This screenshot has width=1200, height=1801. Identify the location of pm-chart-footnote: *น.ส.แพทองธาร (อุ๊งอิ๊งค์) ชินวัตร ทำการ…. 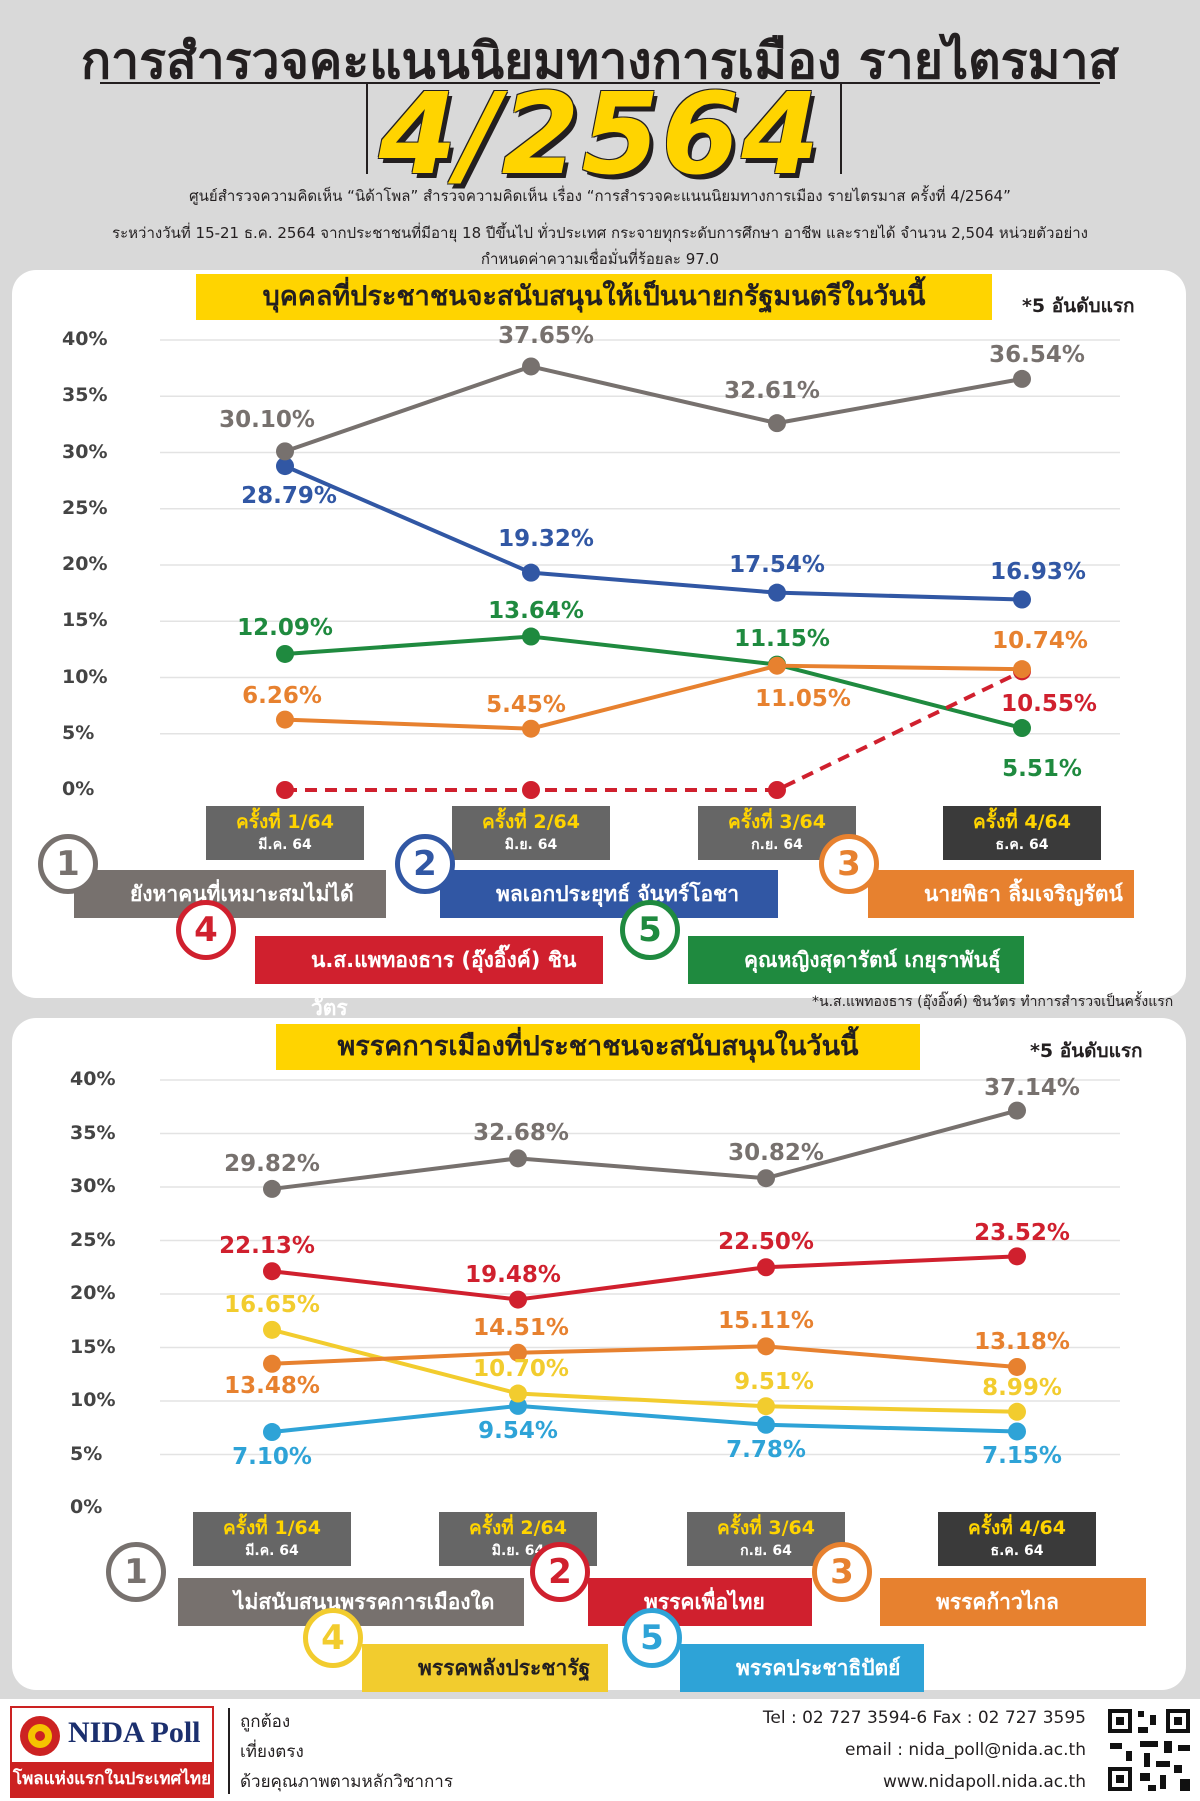
(993, 1002).